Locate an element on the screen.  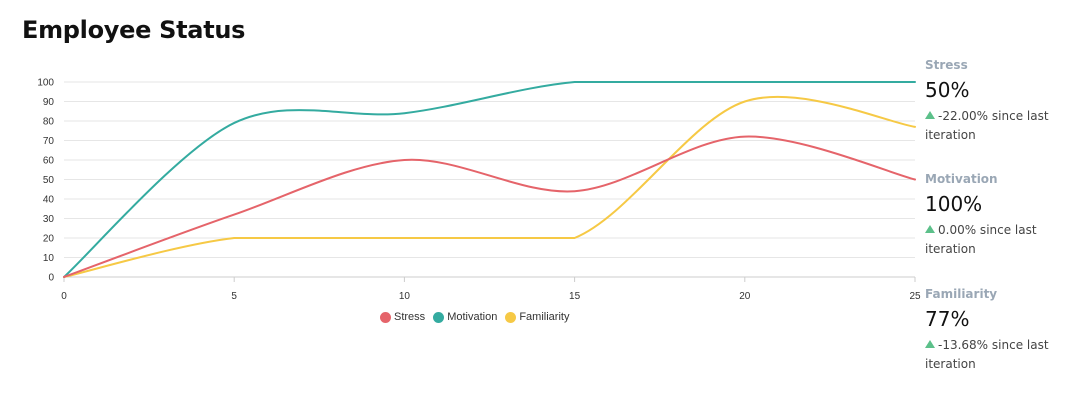
page-title: Employee Status is located at coordinates (134, 30).